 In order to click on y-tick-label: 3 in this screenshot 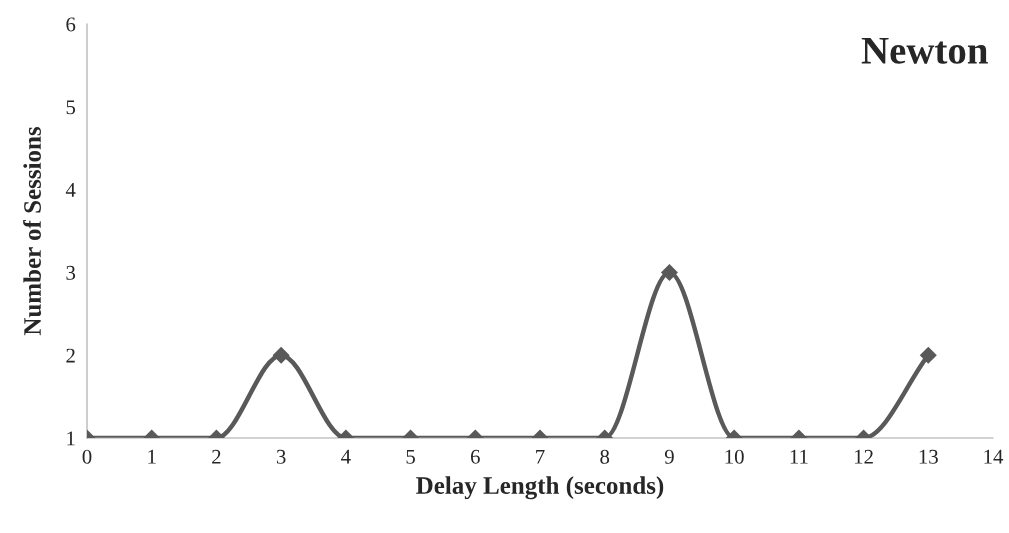, I will do `click(71, 272)`.